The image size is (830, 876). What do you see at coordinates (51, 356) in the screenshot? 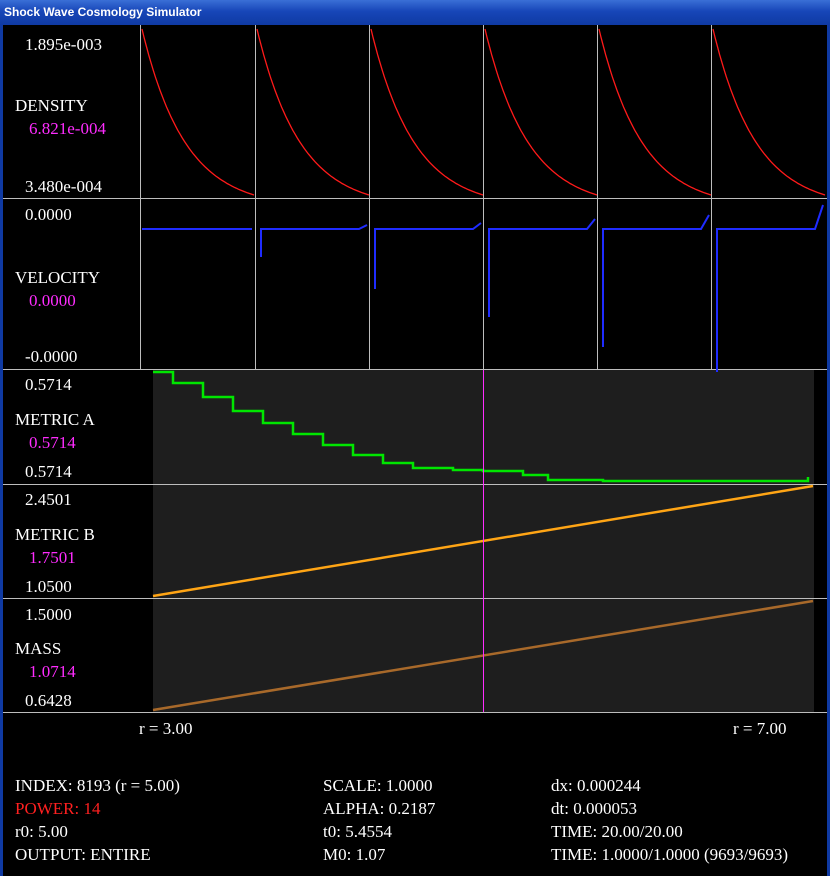
I see `velocity-min-value: -0.0000` at bounding box center [51, 356].